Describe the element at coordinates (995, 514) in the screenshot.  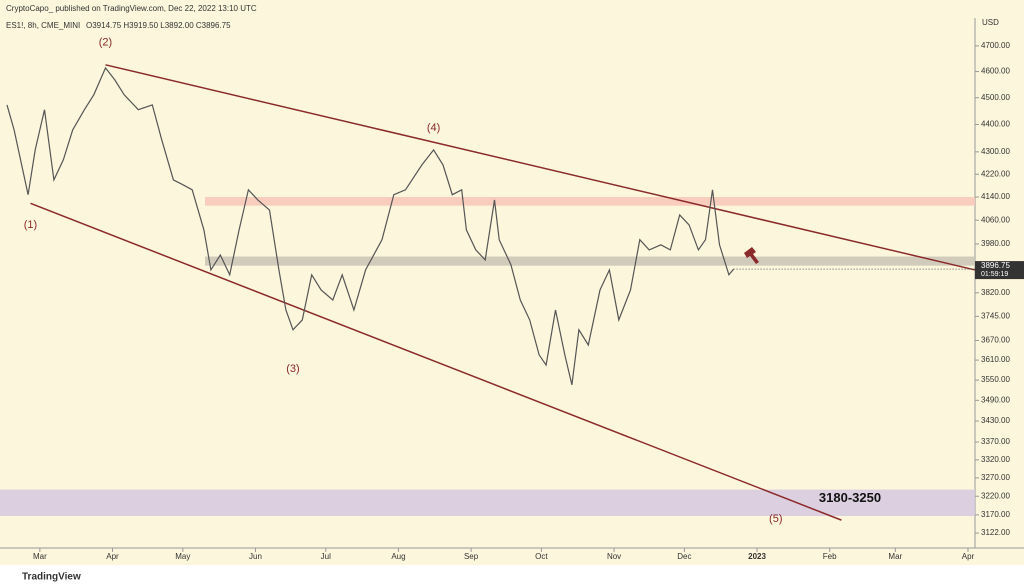
I see `y-tick-label: 3170.00` at that location.